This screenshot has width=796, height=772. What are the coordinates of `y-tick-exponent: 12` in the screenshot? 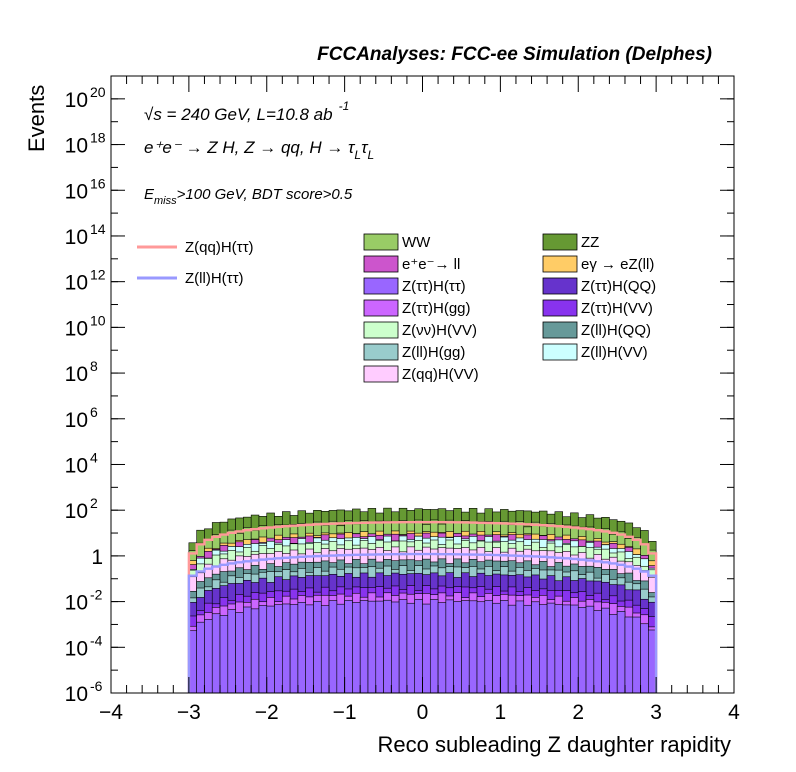 It's located at (98, 275).